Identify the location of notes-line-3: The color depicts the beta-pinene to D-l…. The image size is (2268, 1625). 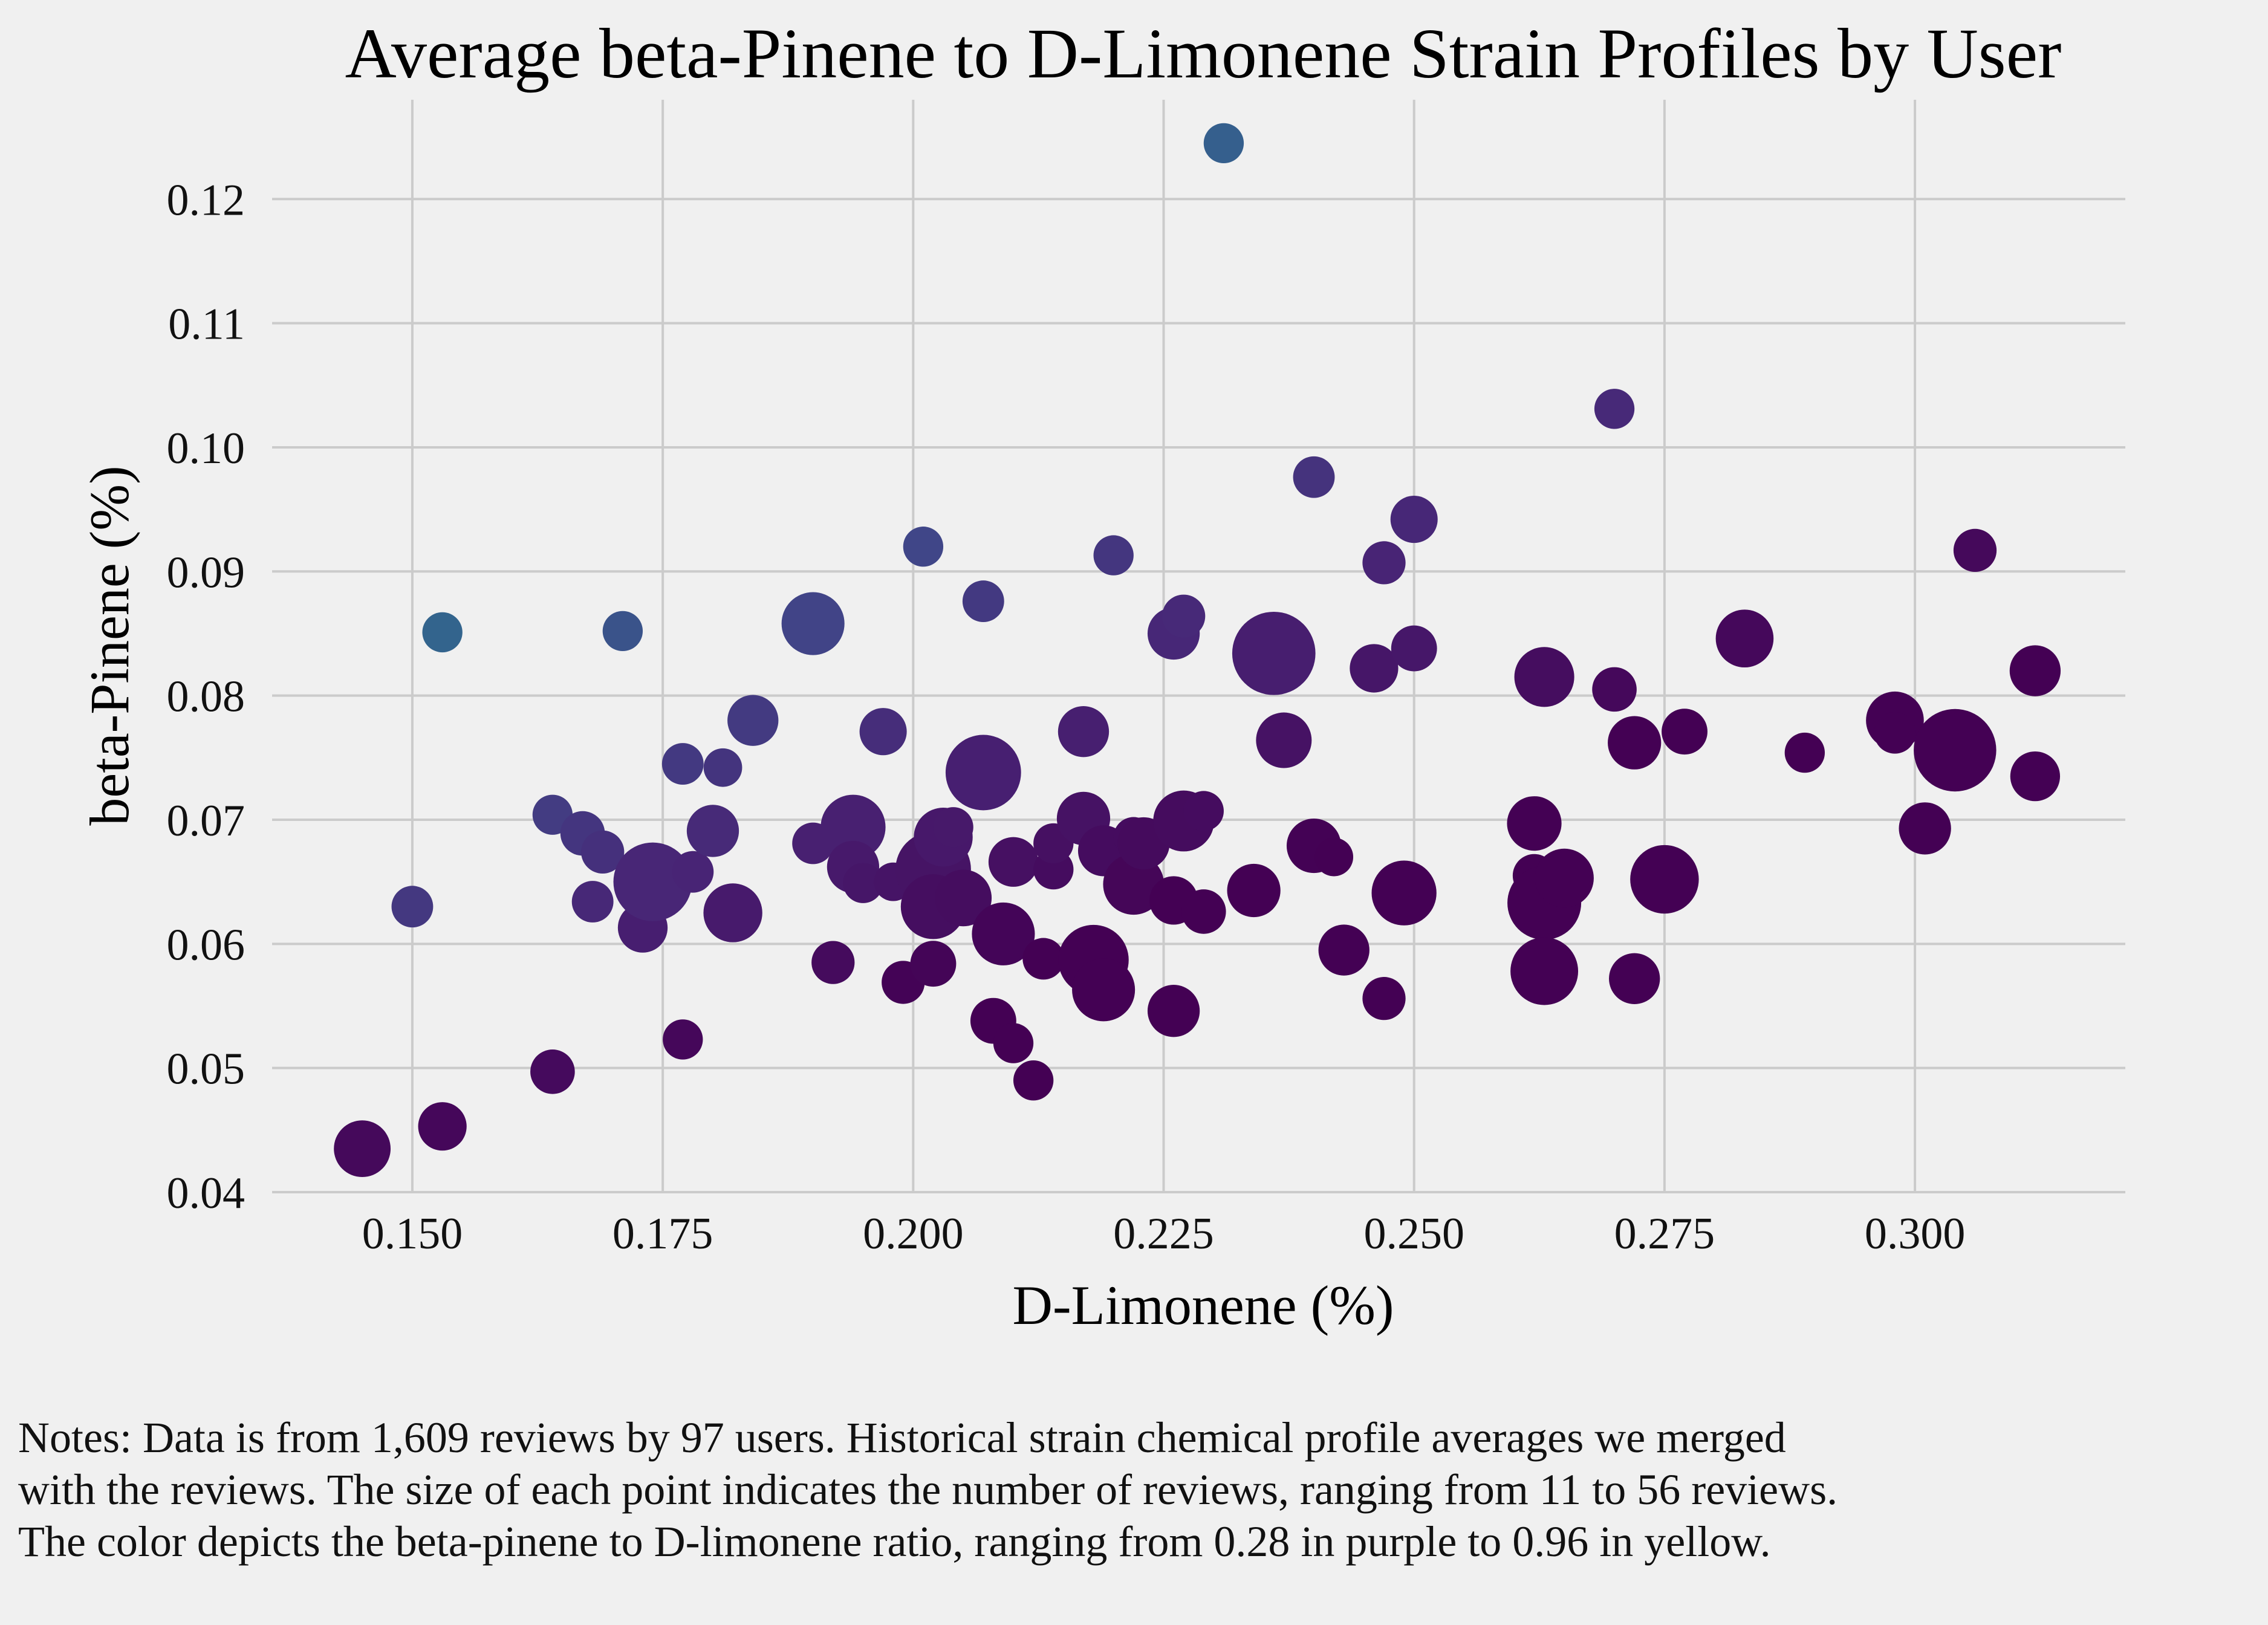
(894, 1541).